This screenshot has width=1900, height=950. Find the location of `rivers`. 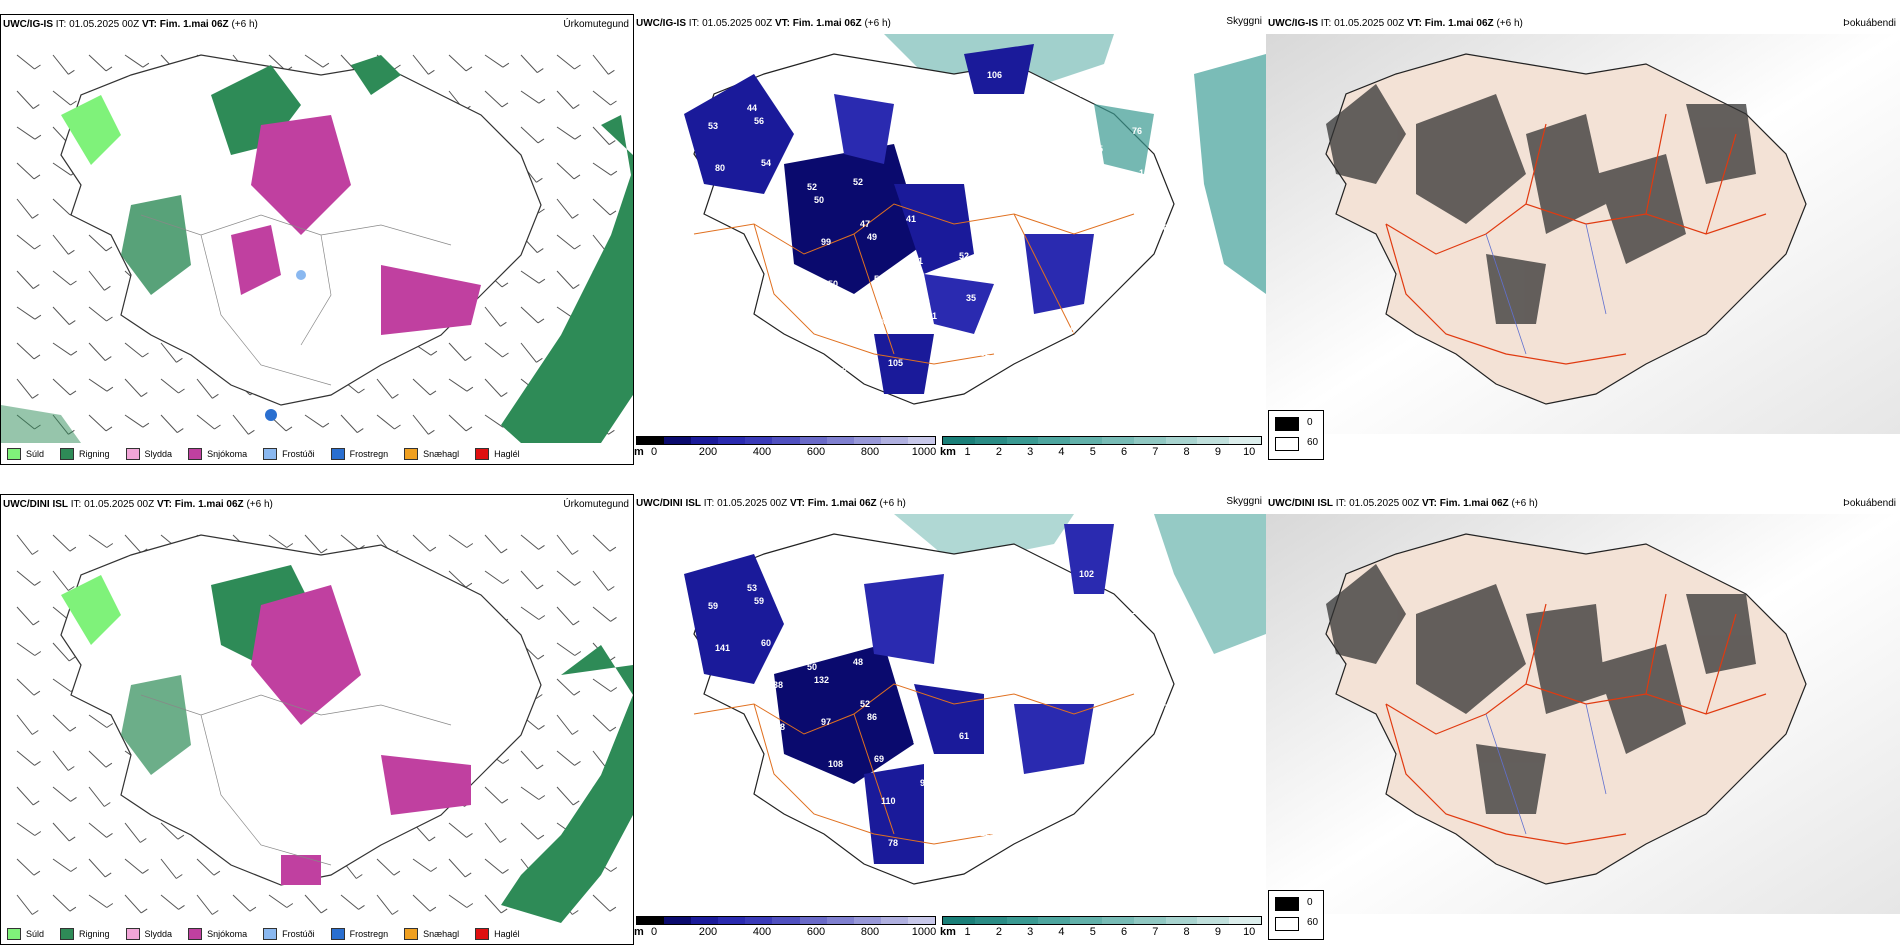

rivers is located at coordinates (1546, 289).